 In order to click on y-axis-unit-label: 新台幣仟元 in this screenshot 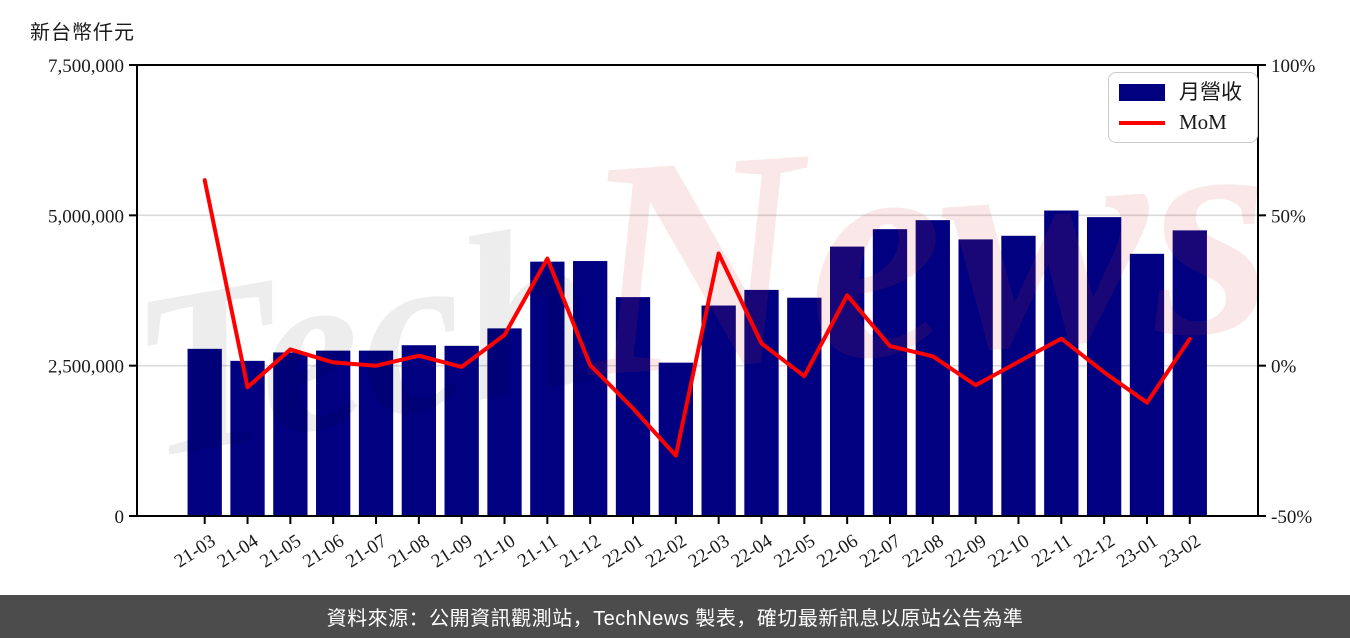, I will do `click(82, 33)`.